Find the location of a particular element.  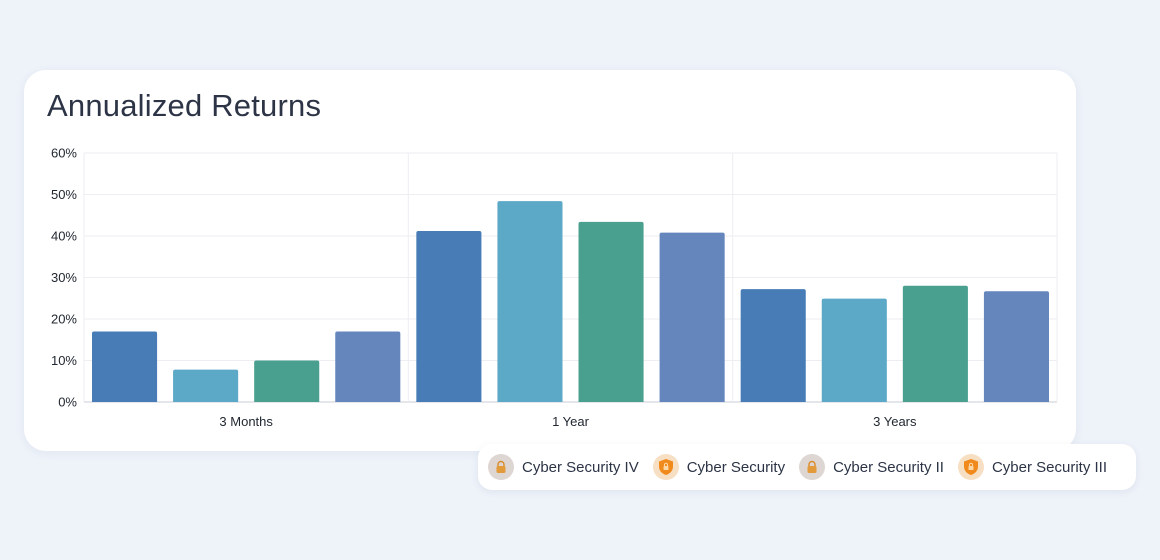

y-tick-label: 20% is located at coordinates (64, 319).